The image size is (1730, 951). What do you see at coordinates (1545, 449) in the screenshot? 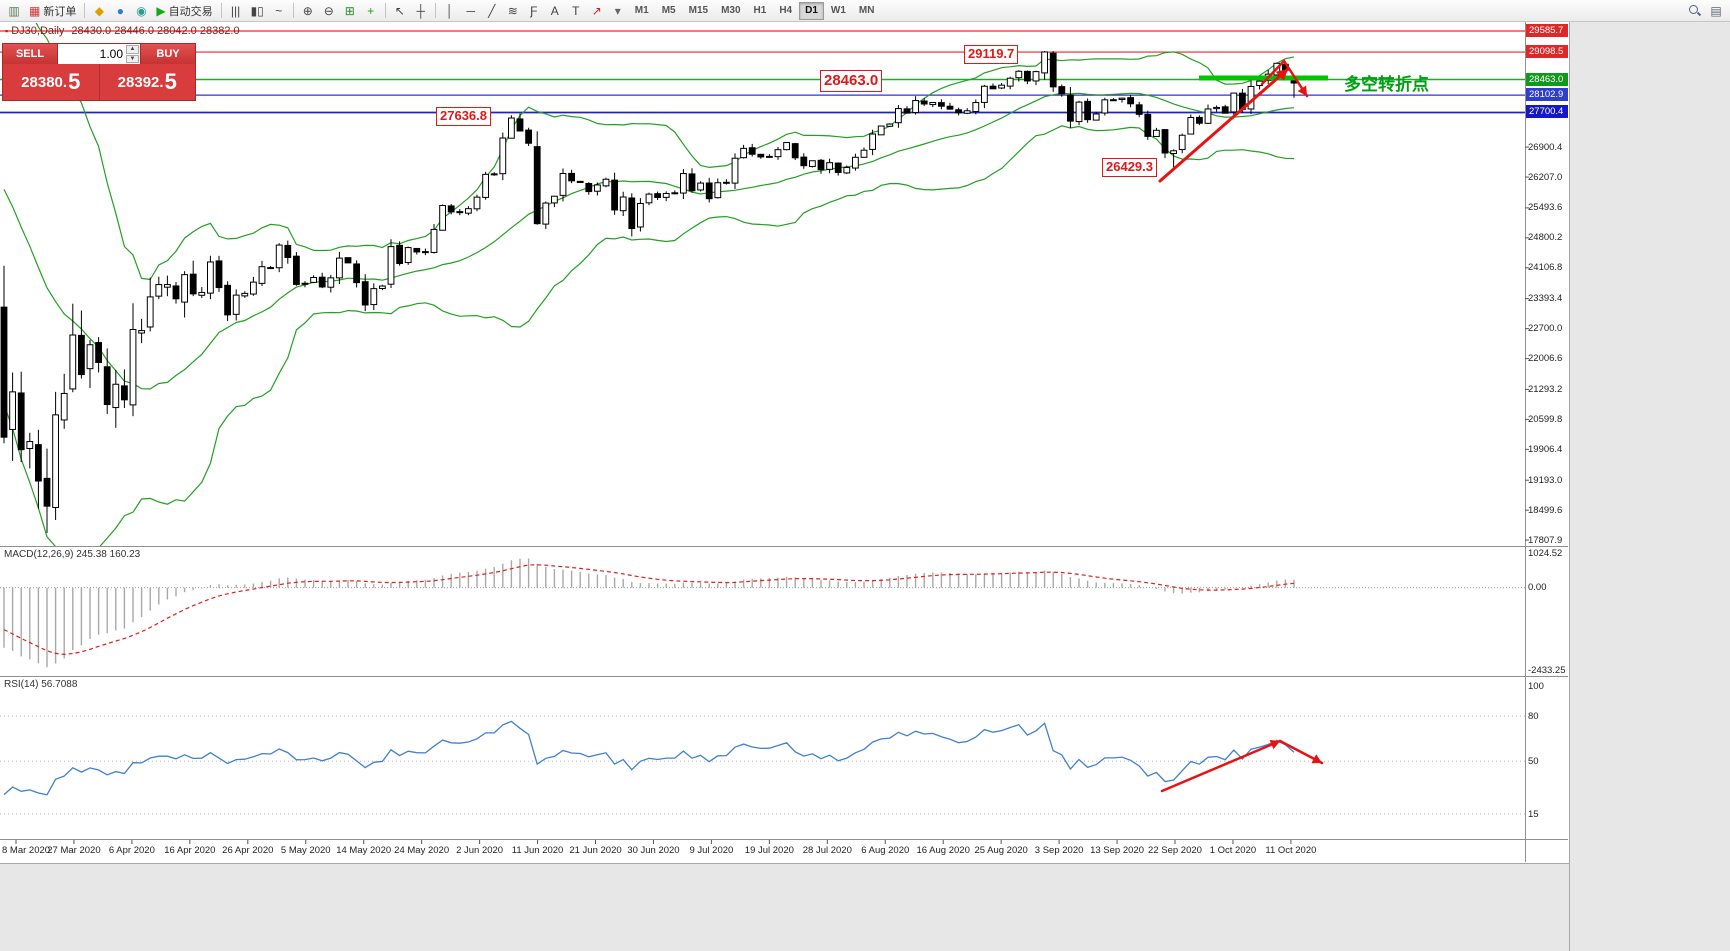
I see `price-axis-label: 19906.4` at bounding box center [1545, 449].